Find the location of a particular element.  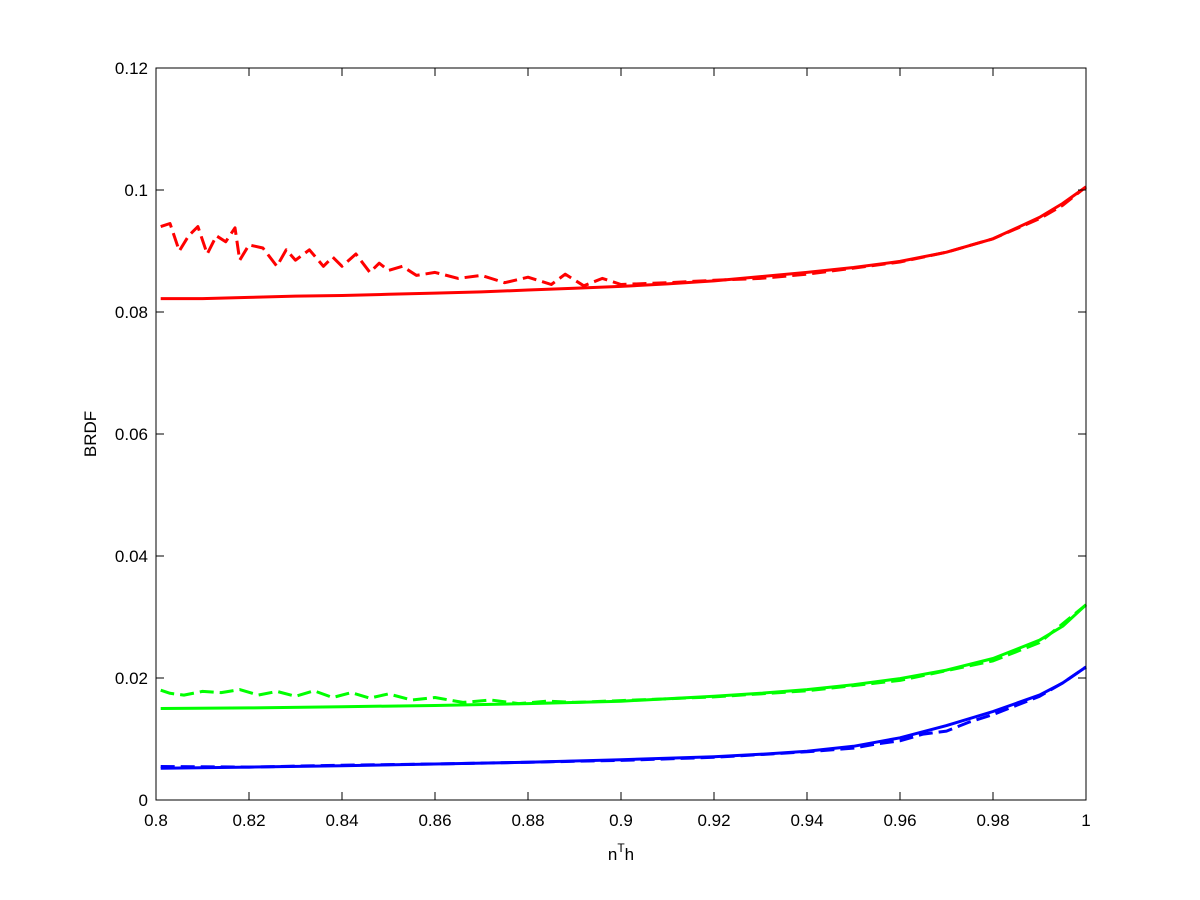

y-tick-label: 0.04 is located at coordinates (131, 556).